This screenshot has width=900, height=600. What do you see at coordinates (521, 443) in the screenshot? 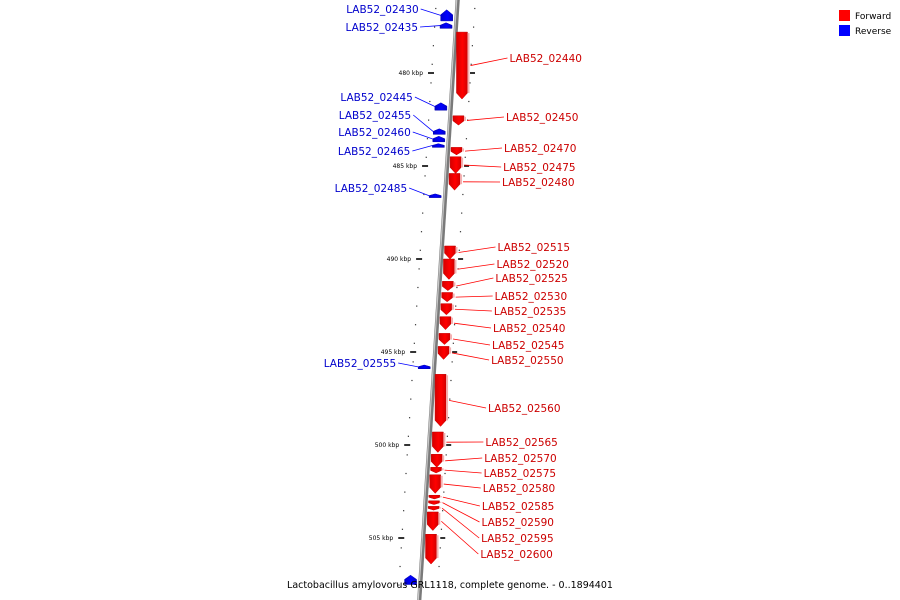
I see `gene-label: LAB52_02565` at bounding box center [521, 443].